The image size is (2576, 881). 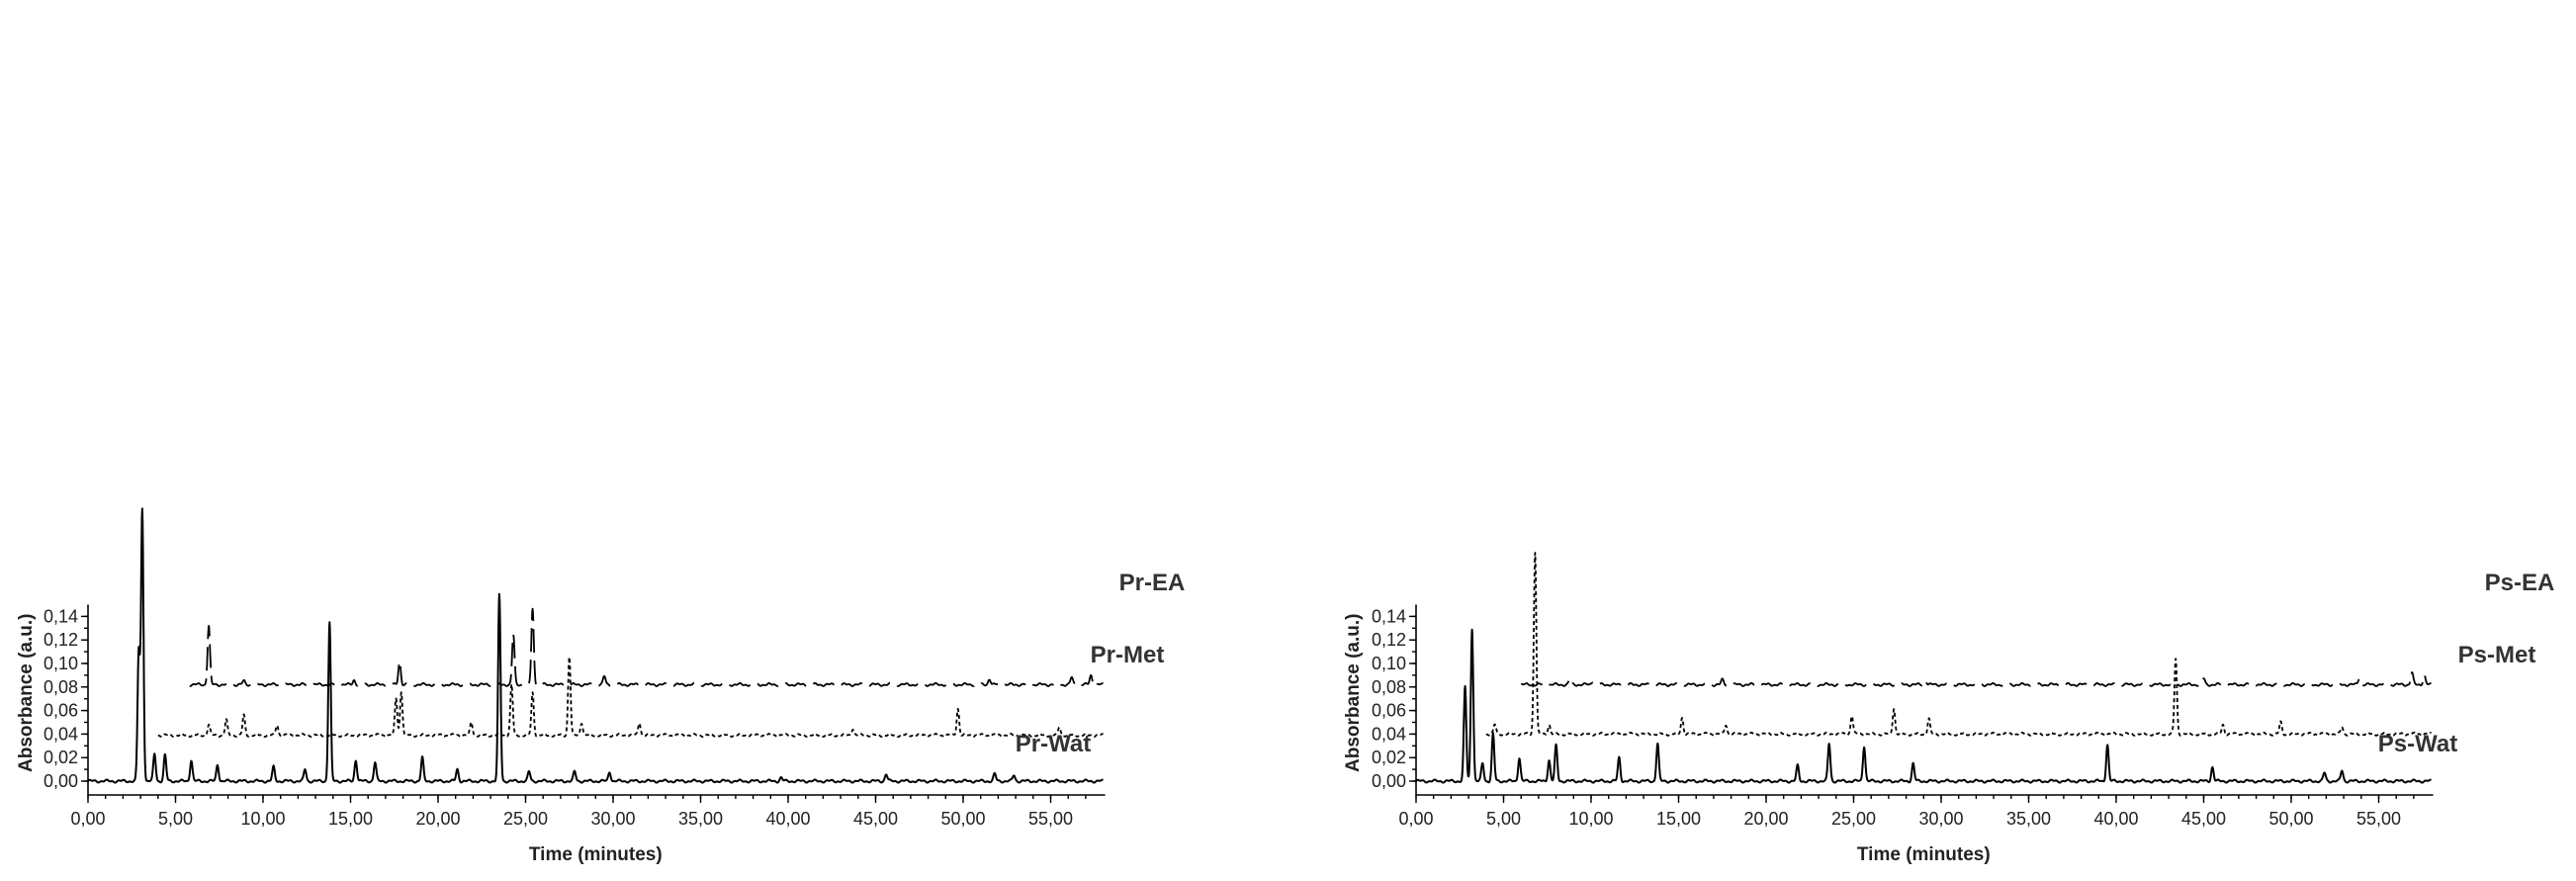 I want to click on series-label-pr-wat: Pr-Wat, so click(x=1053, y=744).